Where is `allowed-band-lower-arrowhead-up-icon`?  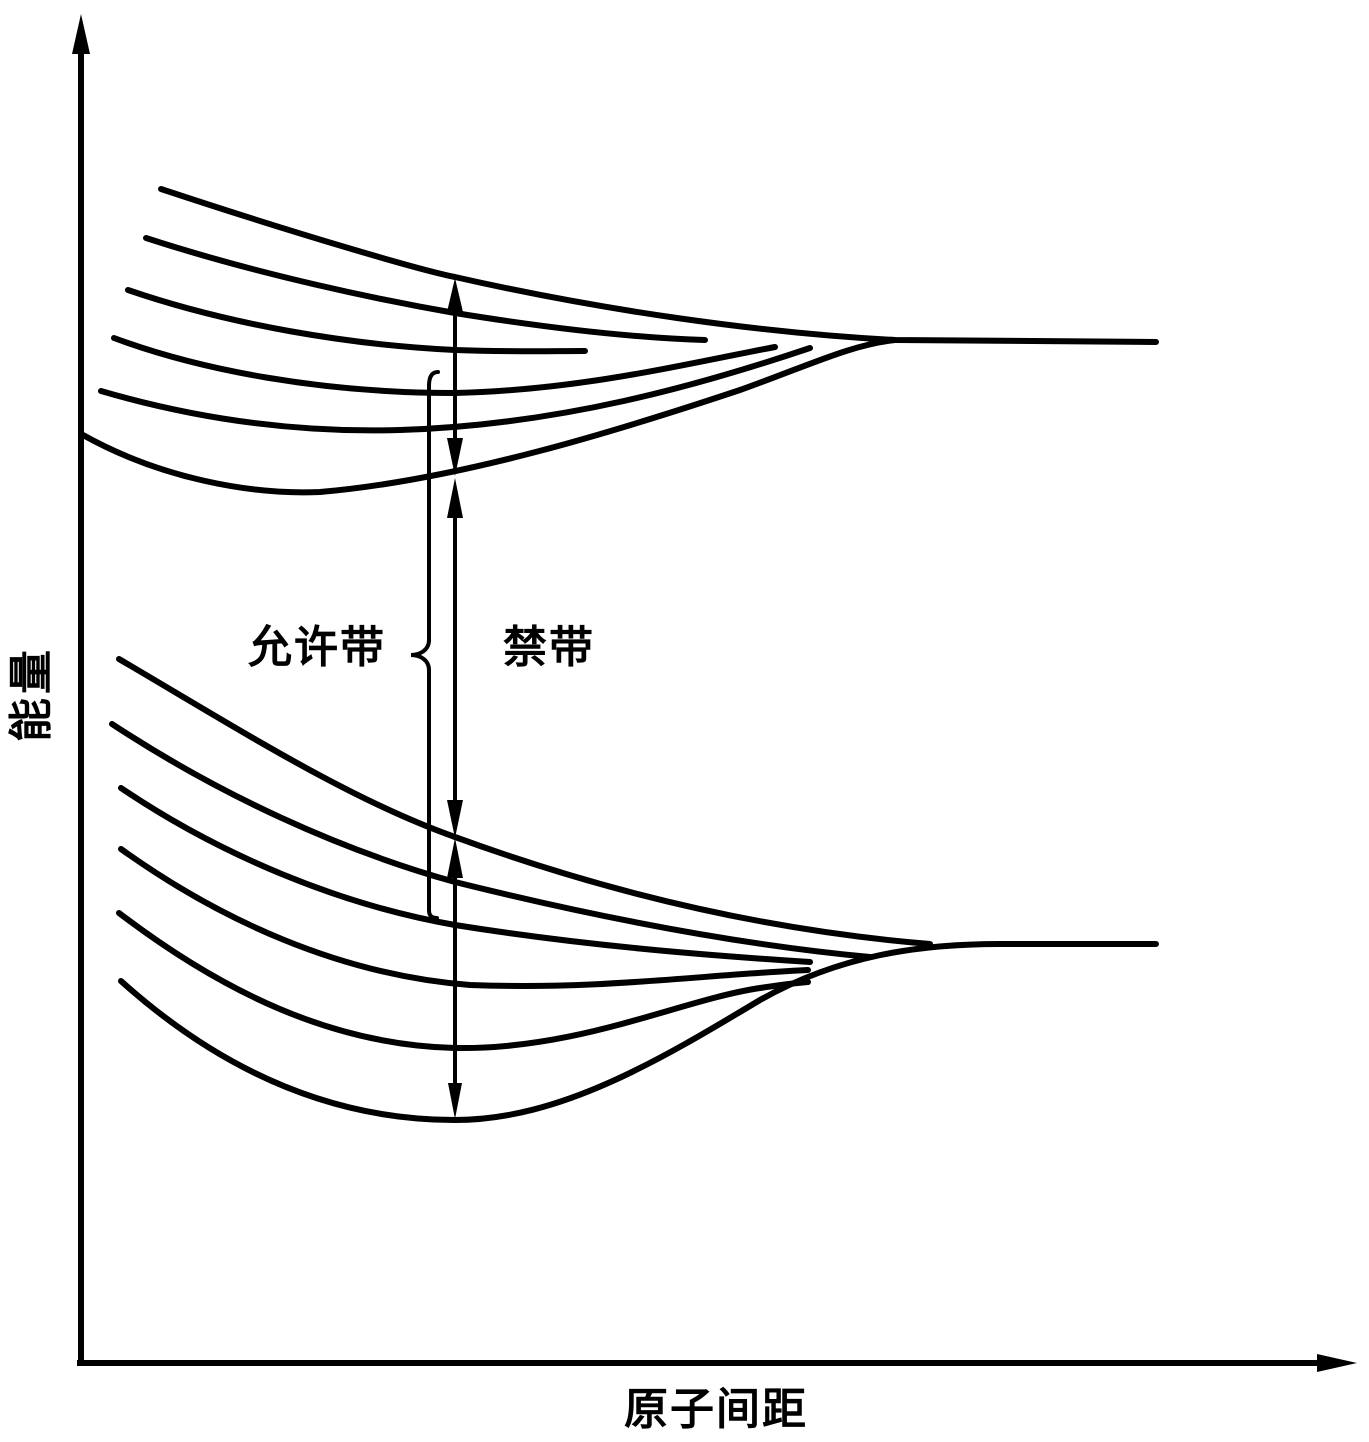
allowed-band-lower-arrowhead-up-icon is located at coordinates (455, 858).